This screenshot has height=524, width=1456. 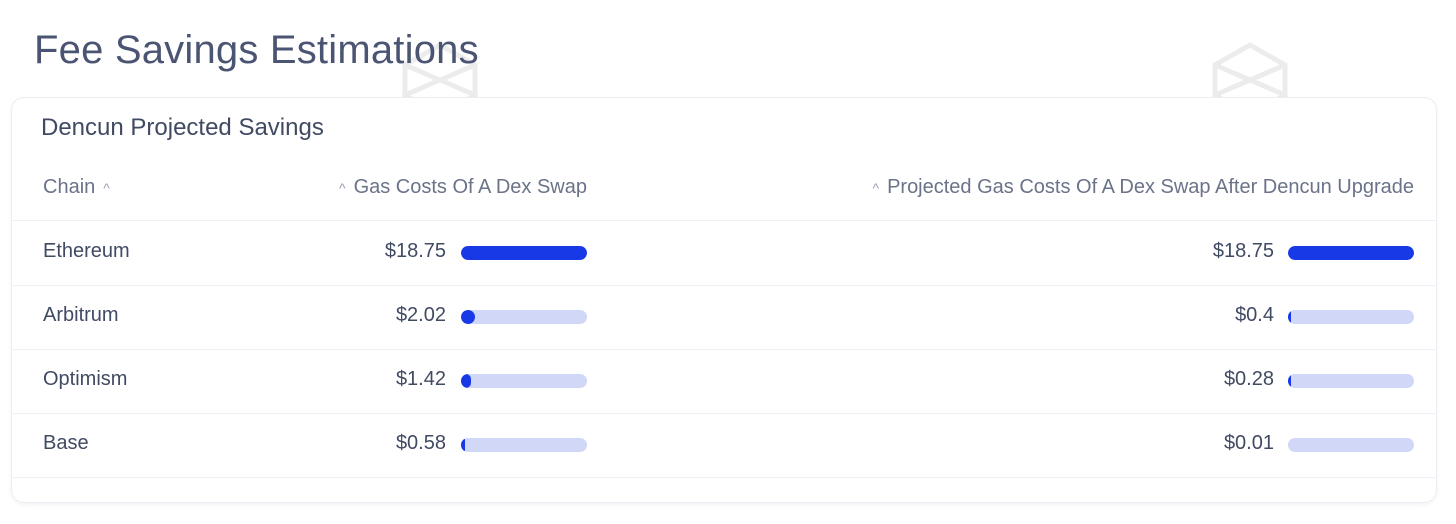 I want to click on projected-cost-value: $0.01, so click(x=1248, y=443).